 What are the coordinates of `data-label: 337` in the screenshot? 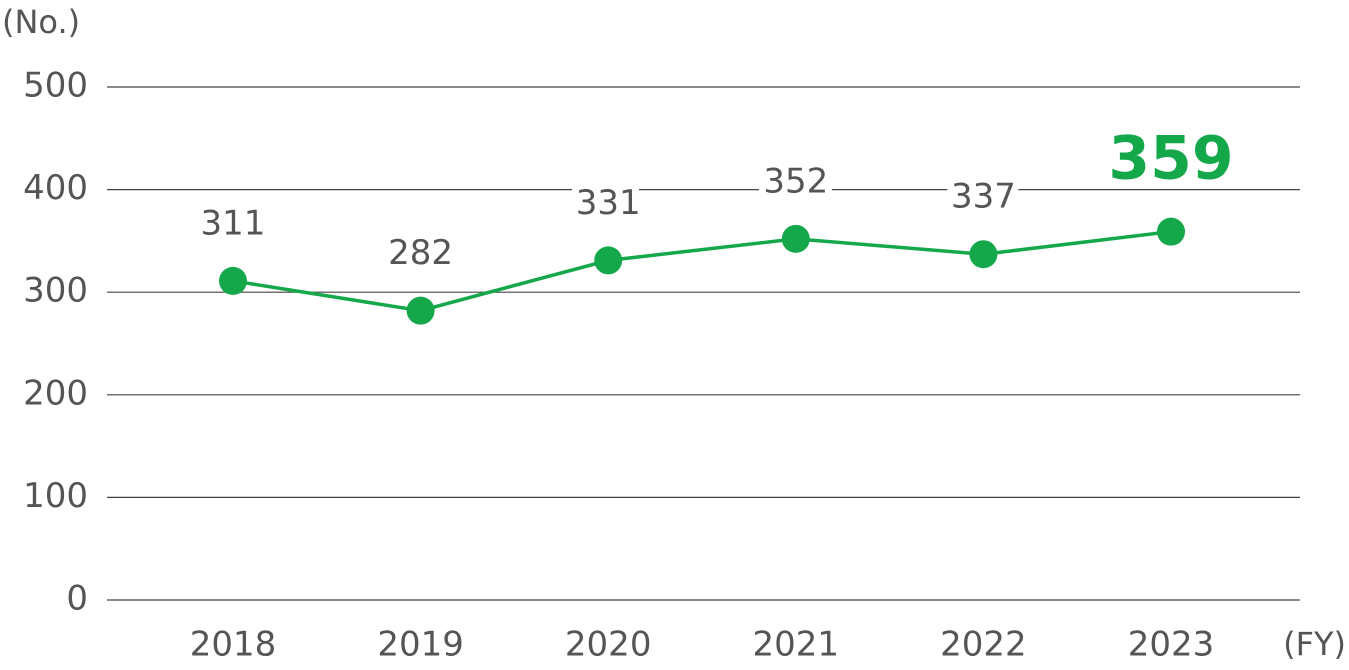 It's located at (983, 197).